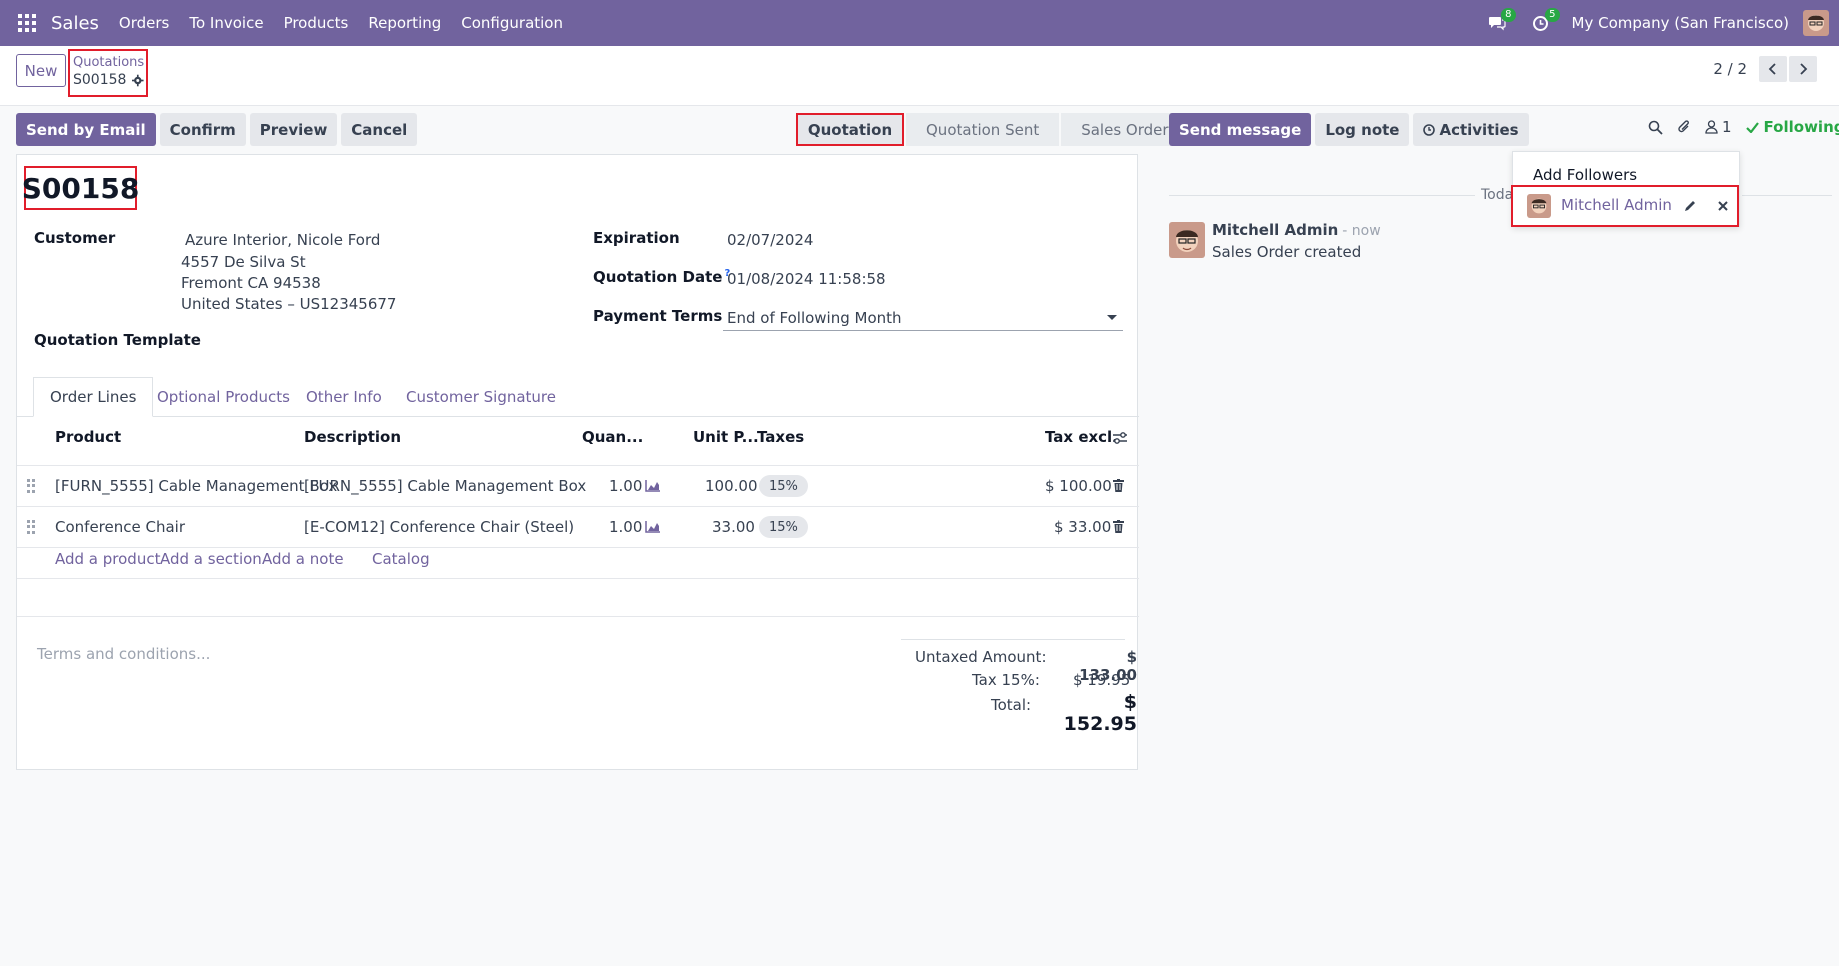 Image resolution: width=1839 pixels, height=966 pixels. Describe the element at coordinates (923, 318) in the screenshot. I see `payment-terms-select: End of Following Month` at that location.